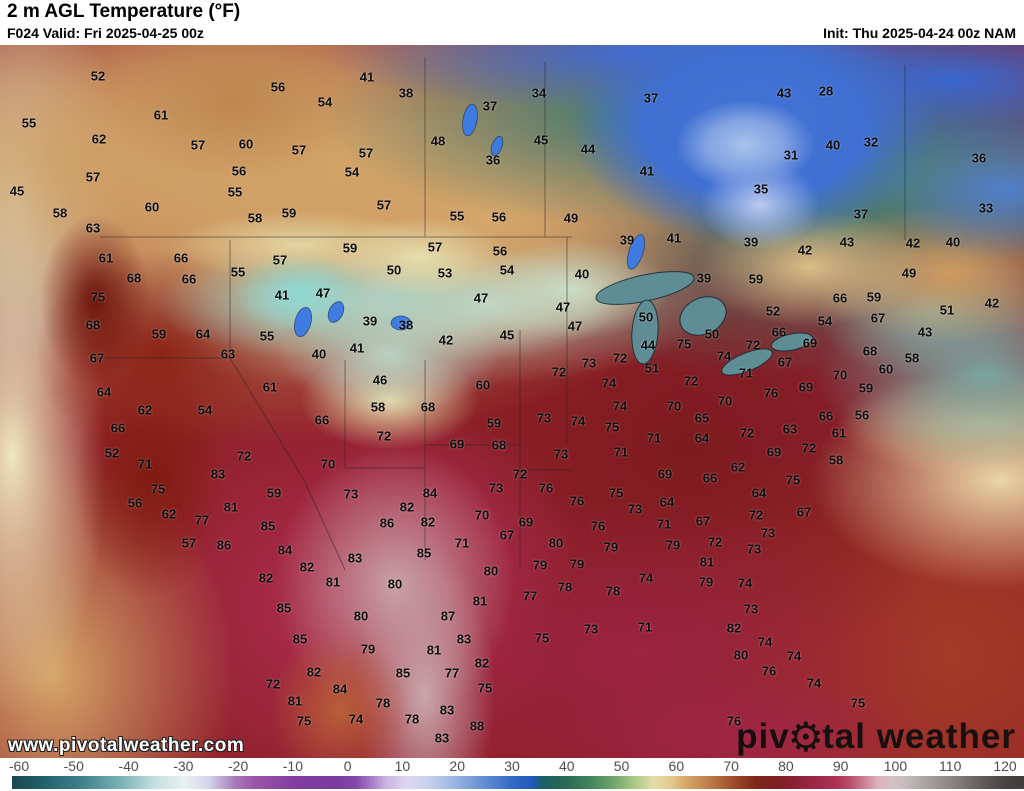 The width and height of the screenshot is (1024, 791). I want to click on temp-label: 36, so click(493, 160).